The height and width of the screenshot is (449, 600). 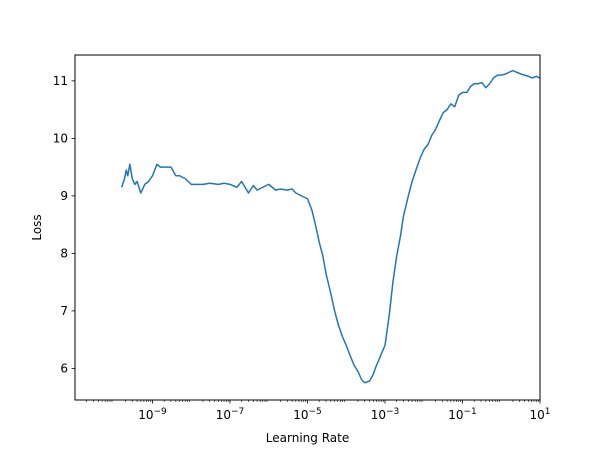 I want to click on x-tick-label: 10⁻⁵, so click(x=307, y=414).